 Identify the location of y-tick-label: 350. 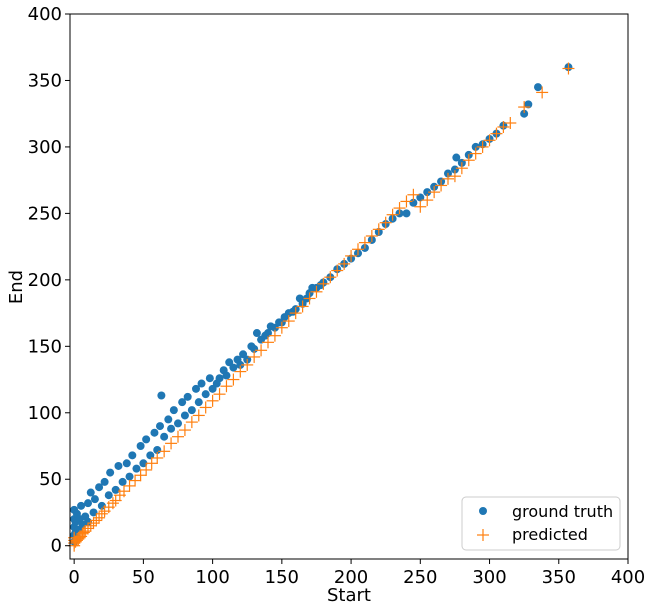
(45, 80).